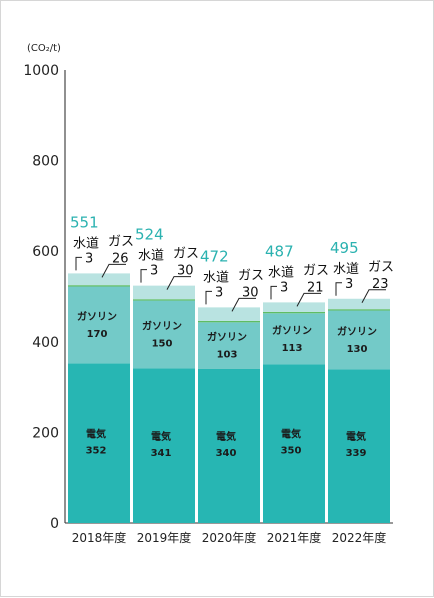 Image resolution: width=434 pixels, height=598 pixels. Describe the element at coordinates (292, 348) in the screenshot. I see `data-label-gasoline: 113` at that location.